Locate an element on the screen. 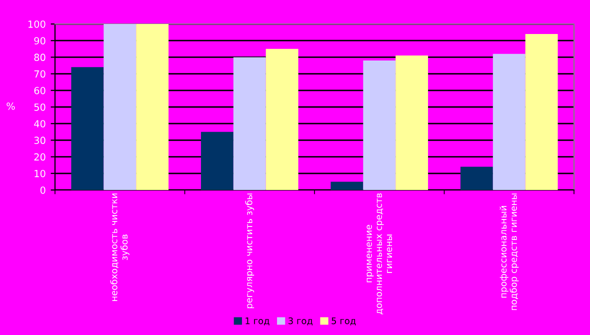 Image resolution: width=590 pixels, height=335 pixels. y-tick-label: 70 is located at coordinates (40, 74).